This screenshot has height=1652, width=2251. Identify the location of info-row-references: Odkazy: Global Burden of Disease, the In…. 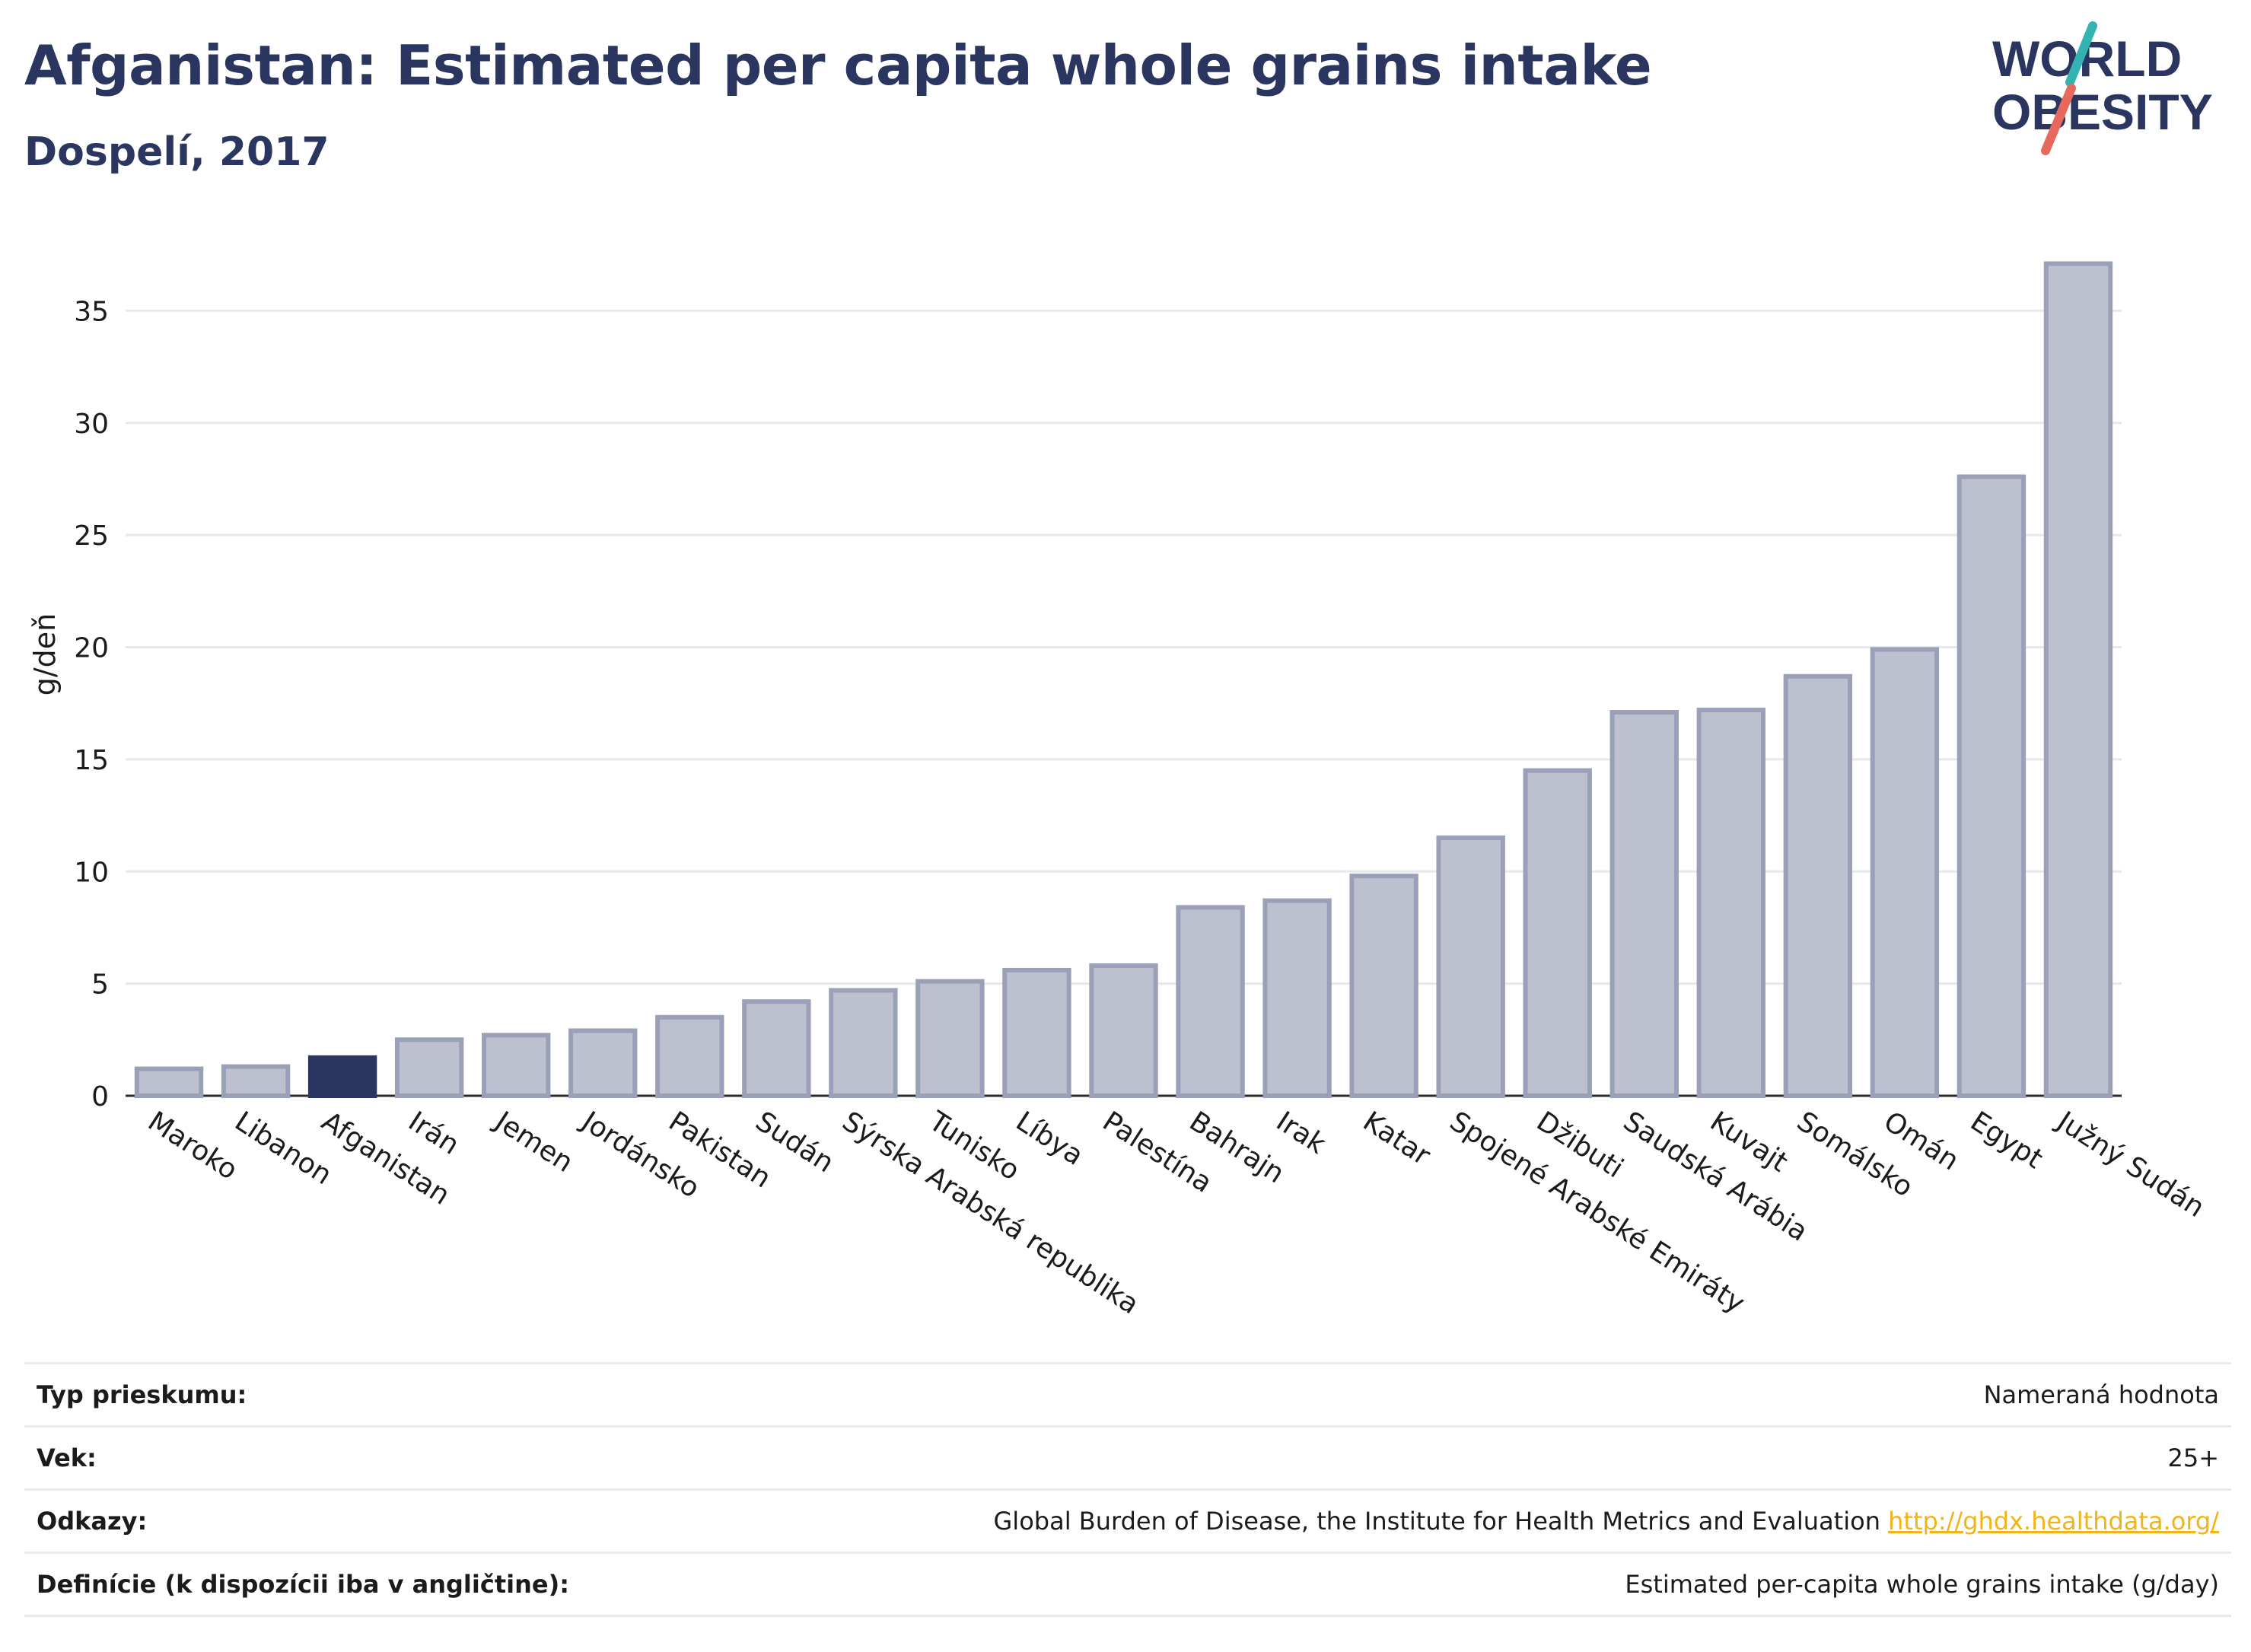
(1127, 1522).